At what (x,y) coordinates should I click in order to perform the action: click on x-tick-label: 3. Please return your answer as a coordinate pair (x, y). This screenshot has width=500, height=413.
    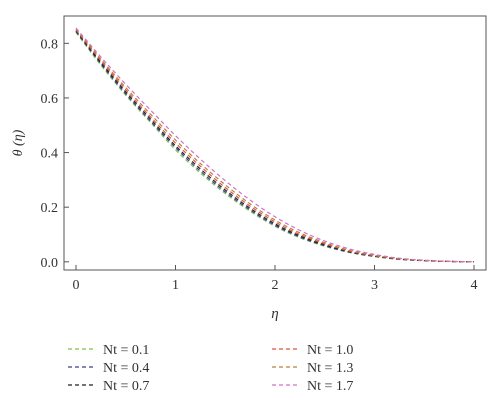
    Looking at the image, I should click on (374, 285).